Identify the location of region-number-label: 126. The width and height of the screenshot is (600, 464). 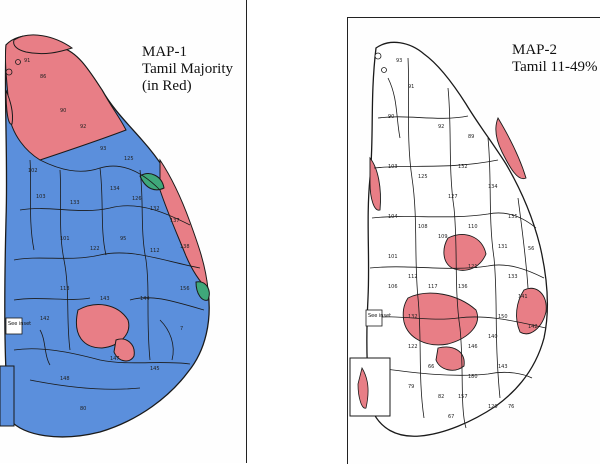
(137, 199).